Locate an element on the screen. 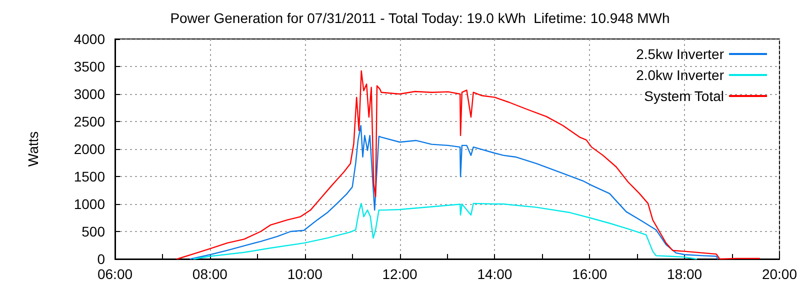  y-tick-label: 1000 is located at coordinates (90, 204).